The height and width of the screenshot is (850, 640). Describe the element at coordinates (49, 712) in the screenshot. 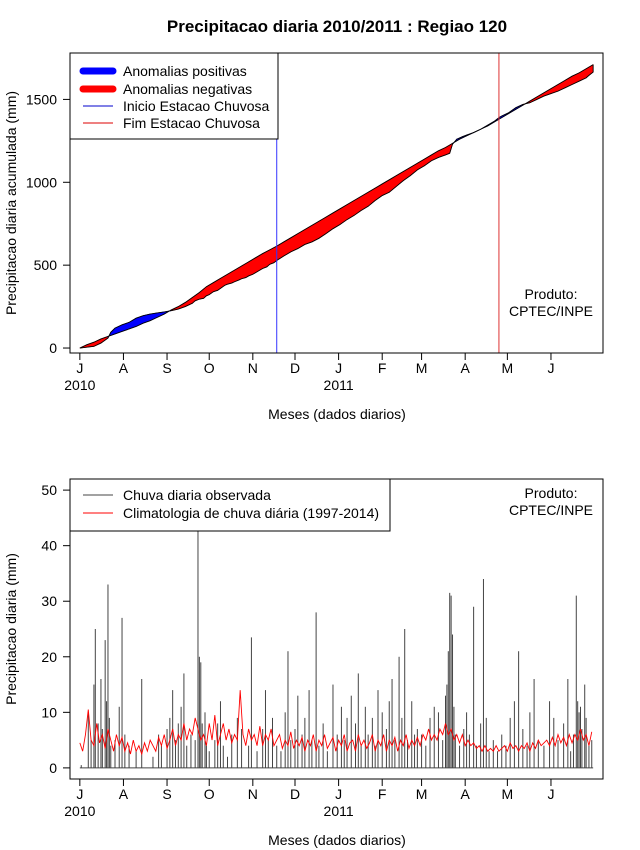

I see `y-tick-label: 10` at that location.